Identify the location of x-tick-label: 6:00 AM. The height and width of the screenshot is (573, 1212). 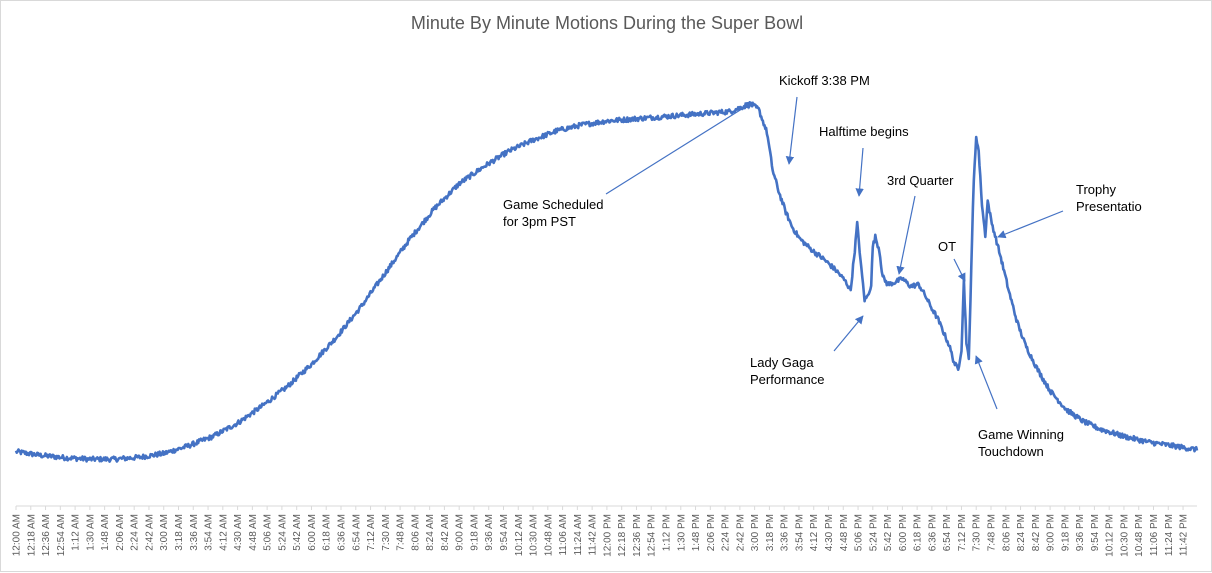
(312, 532).